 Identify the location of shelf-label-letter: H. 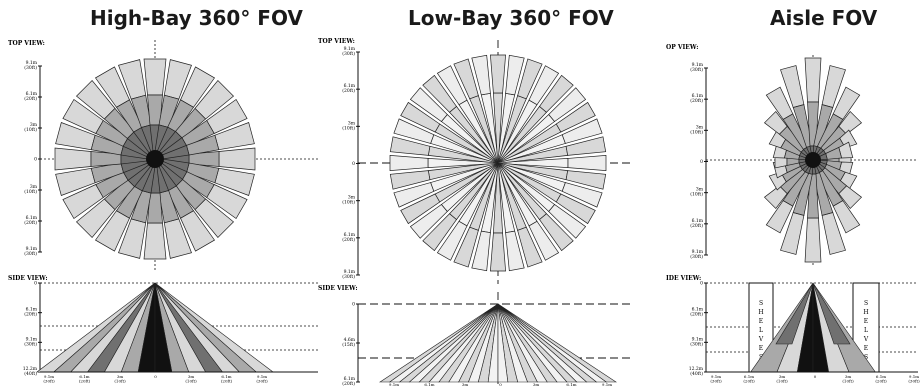
(760, 312).